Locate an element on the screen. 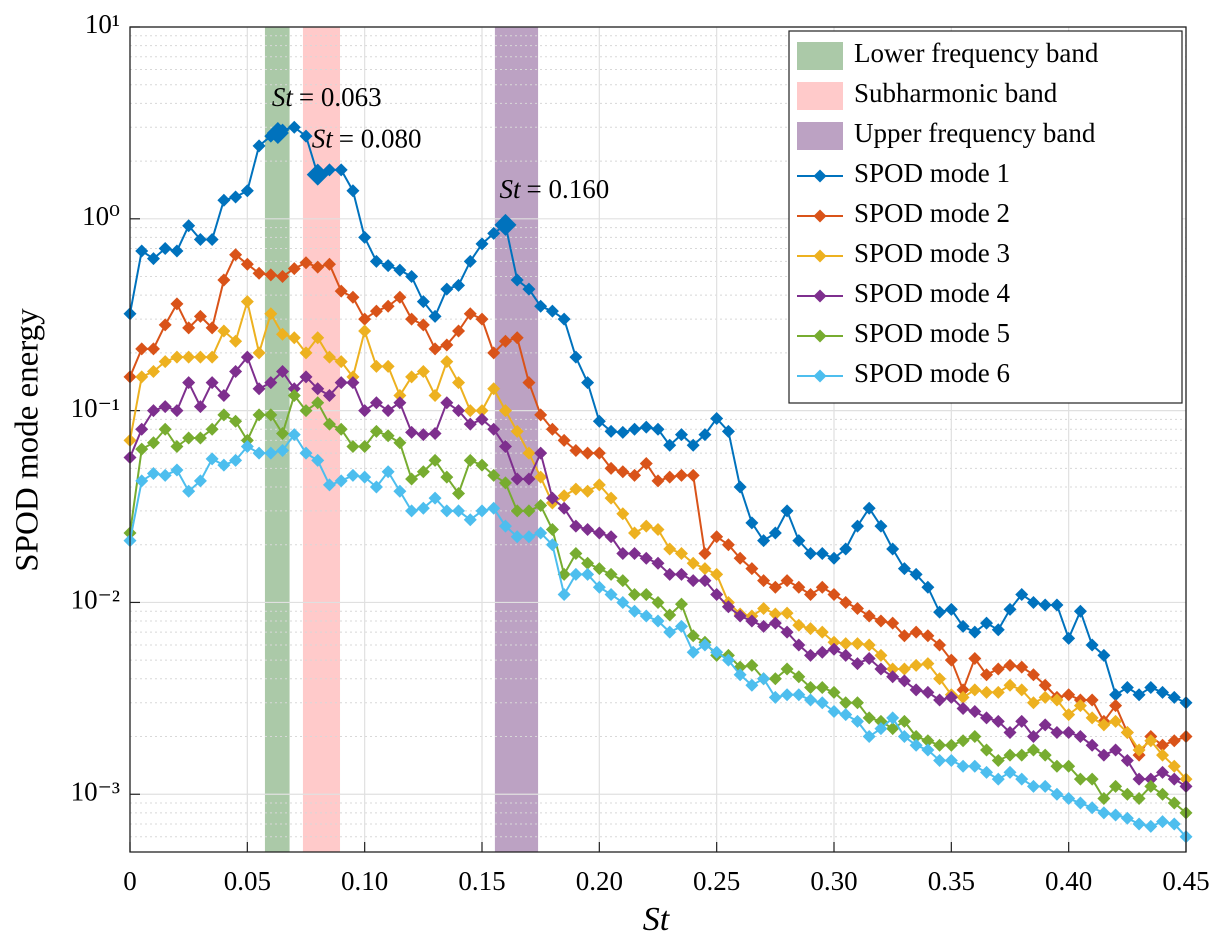 This screenshot has height=951, width=1214. legend-label: SPOD mode 5 is located at coordinates (932, 333).